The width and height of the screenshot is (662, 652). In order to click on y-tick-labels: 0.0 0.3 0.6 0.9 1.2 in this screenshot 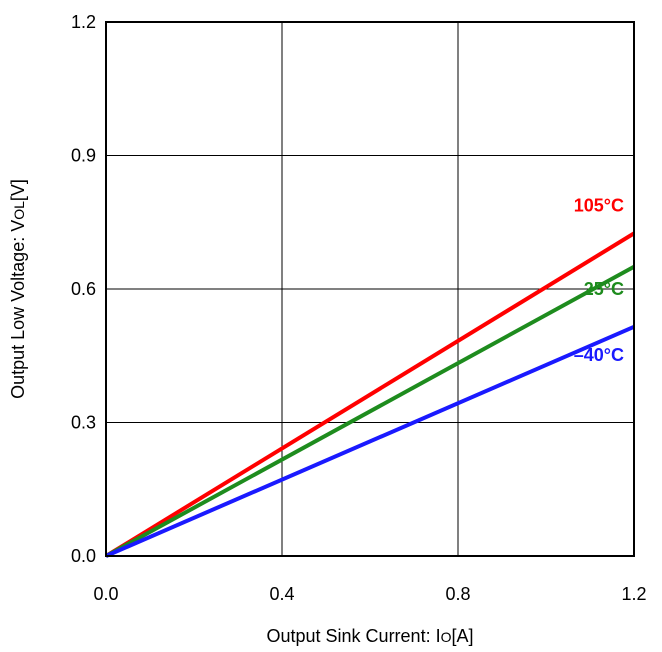, I will do `click(83, 289)`.